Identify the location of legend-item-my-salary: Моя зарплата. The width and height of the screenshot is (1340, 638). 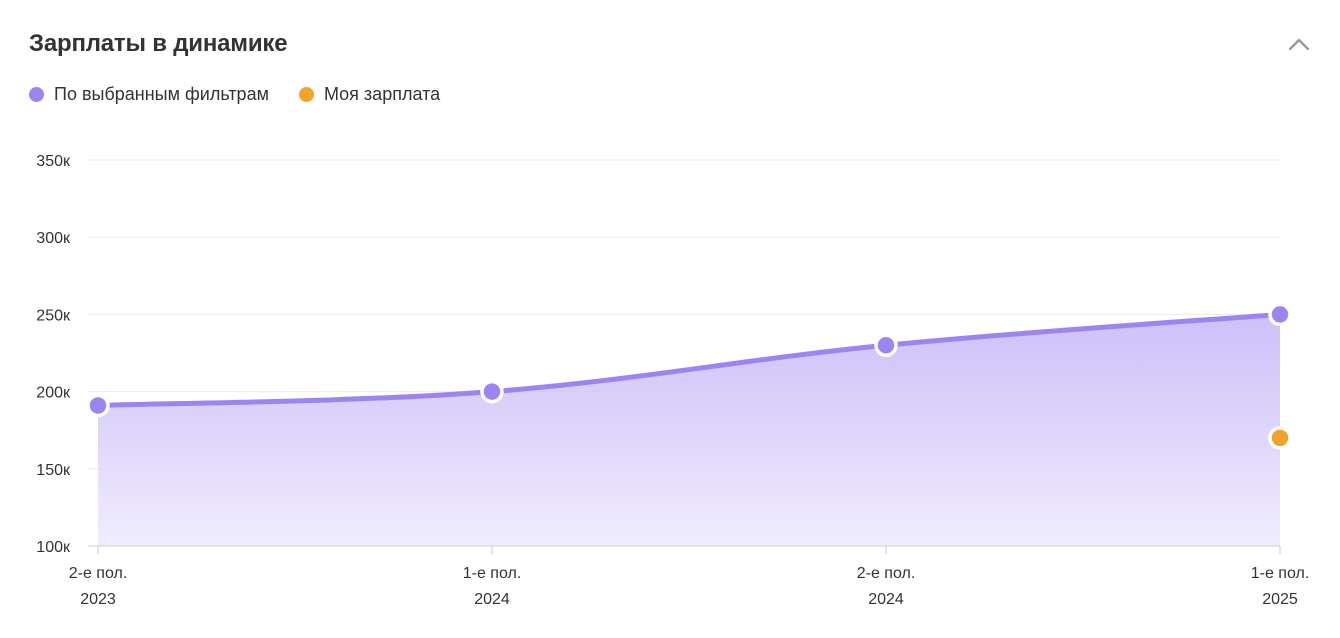
(369, 94).